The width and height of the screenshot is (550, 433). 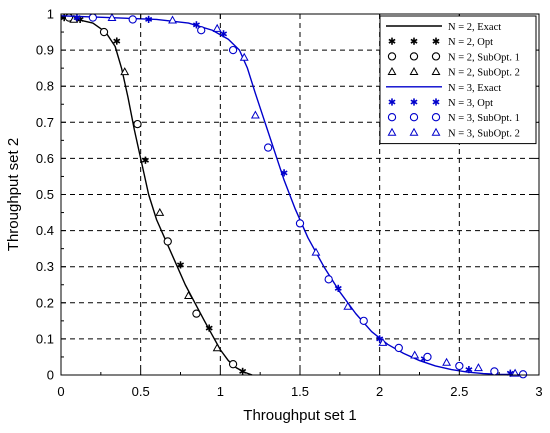 What do you see at coordinates (484, 133) in the screenshot?
I see `legend-label: N = 3, SubOpt. 2` at bounding box center [484, 133].